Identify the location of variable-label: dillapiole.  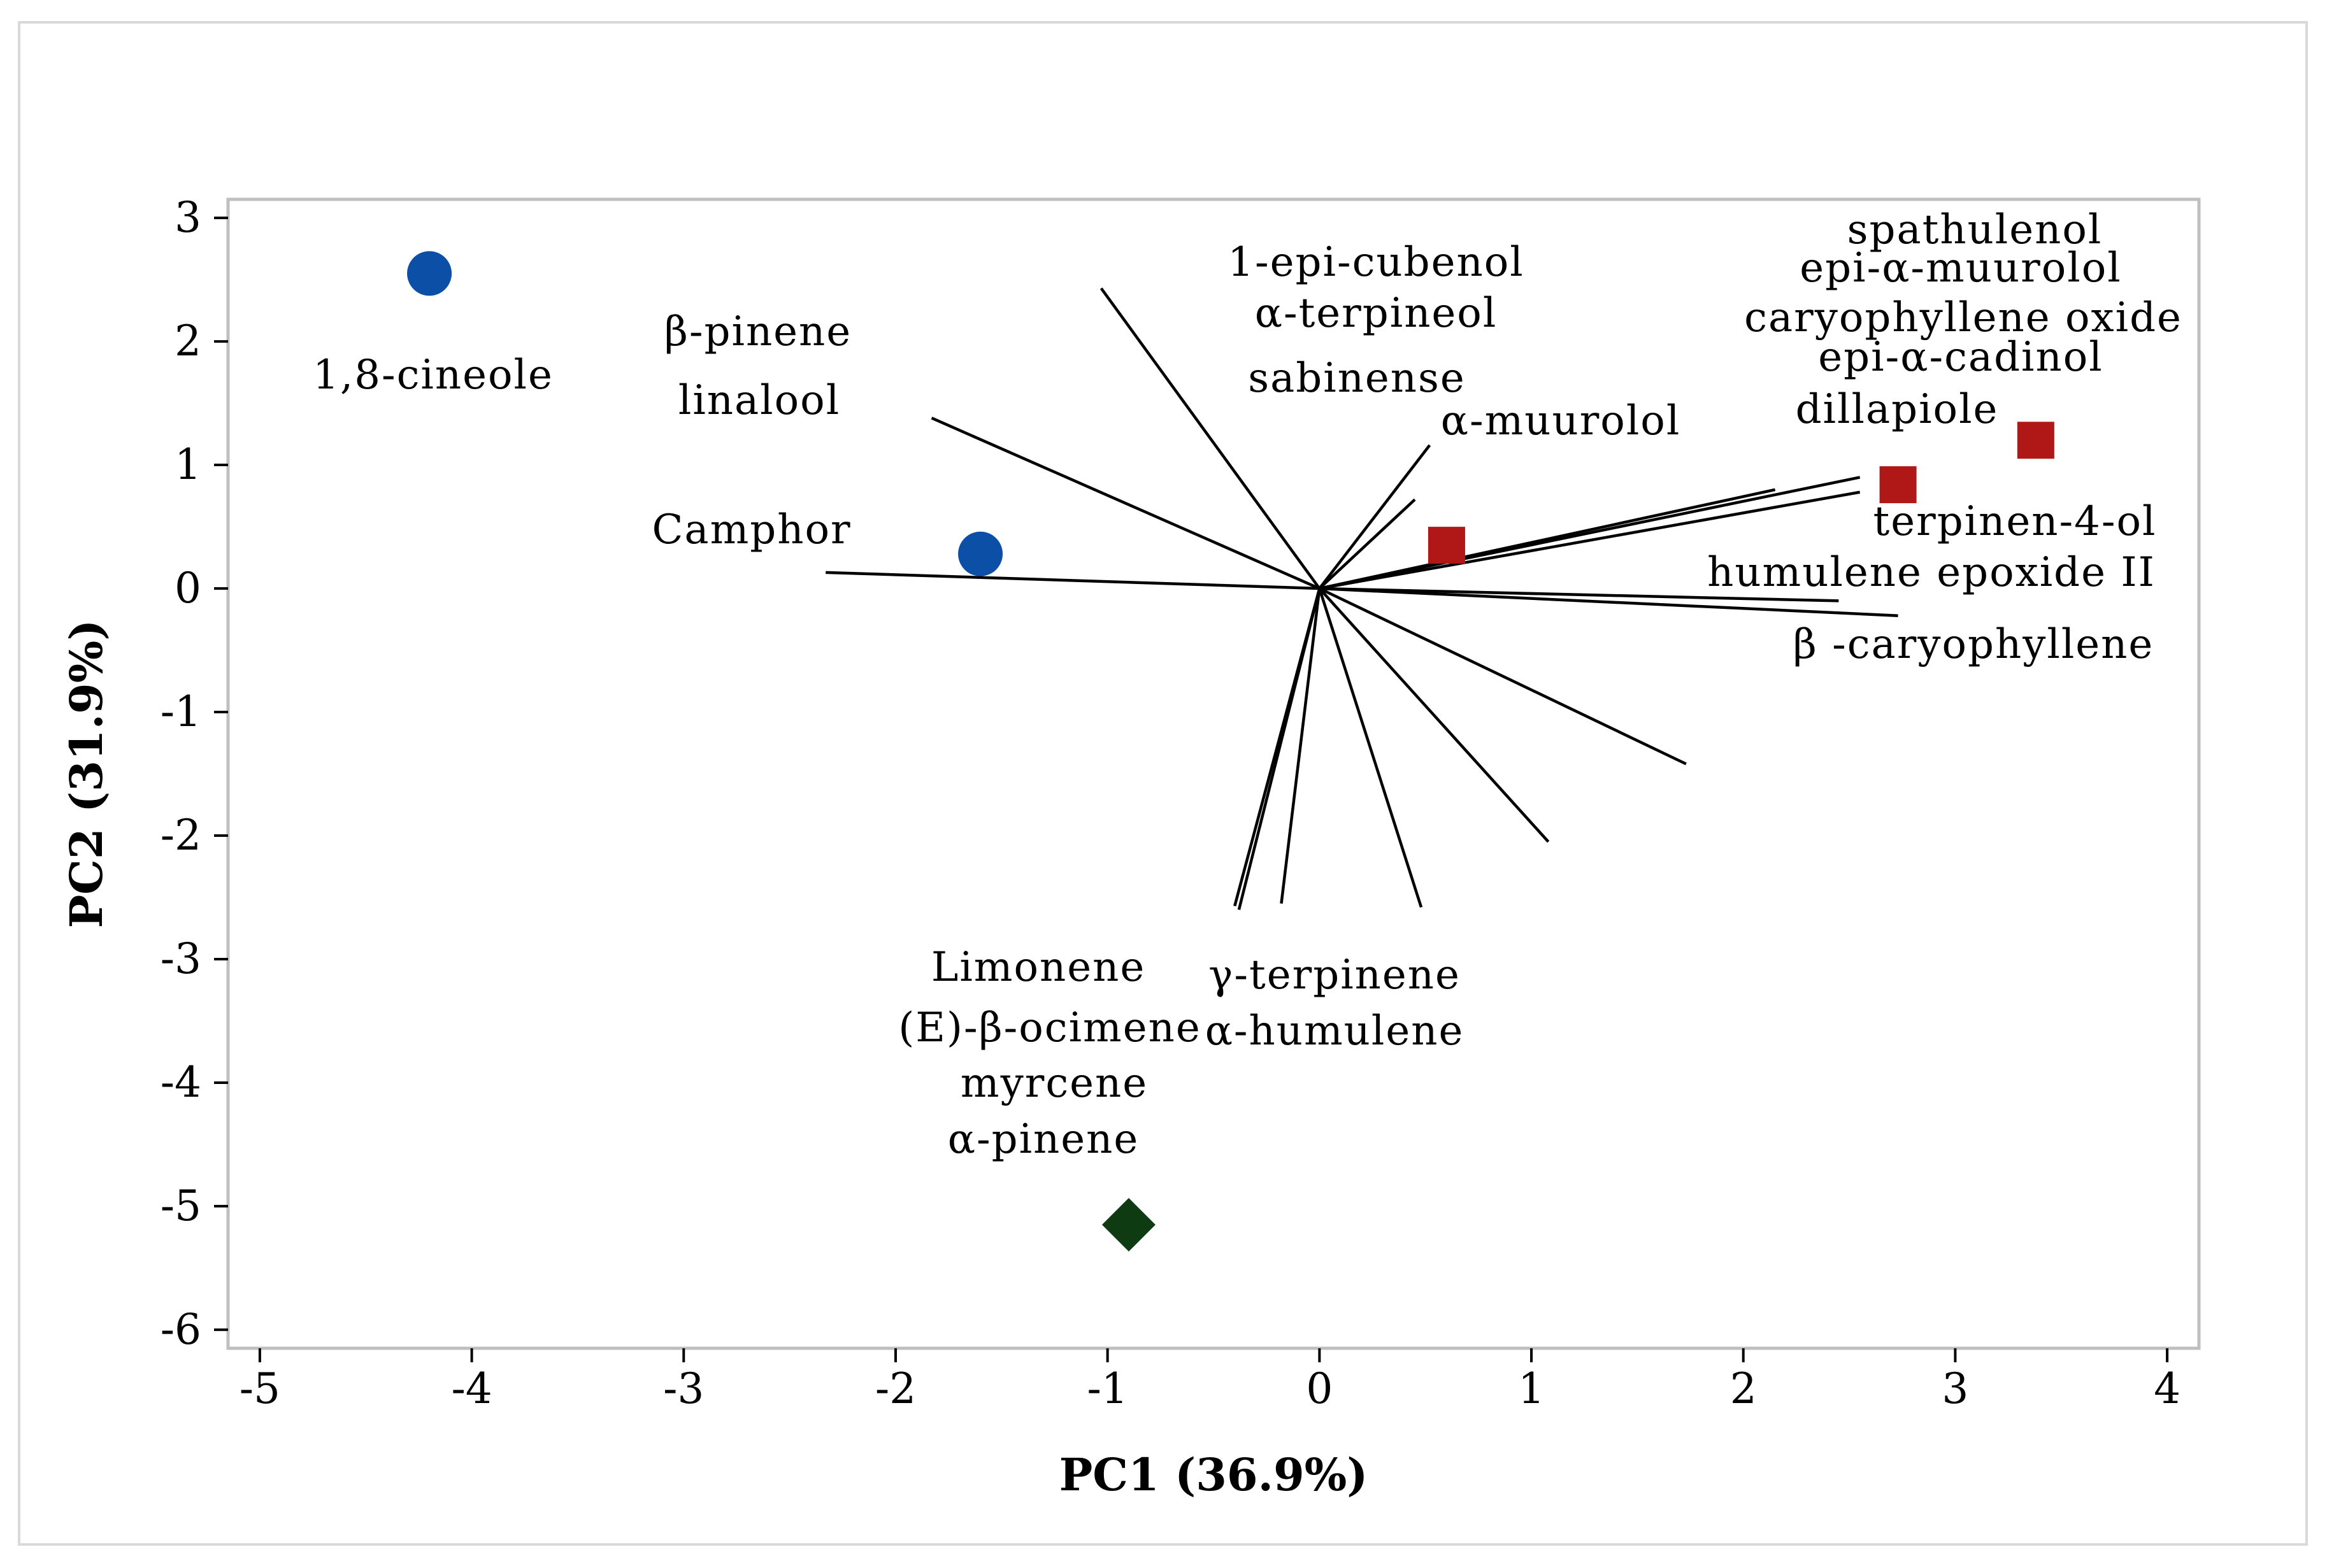
(1897, 409).